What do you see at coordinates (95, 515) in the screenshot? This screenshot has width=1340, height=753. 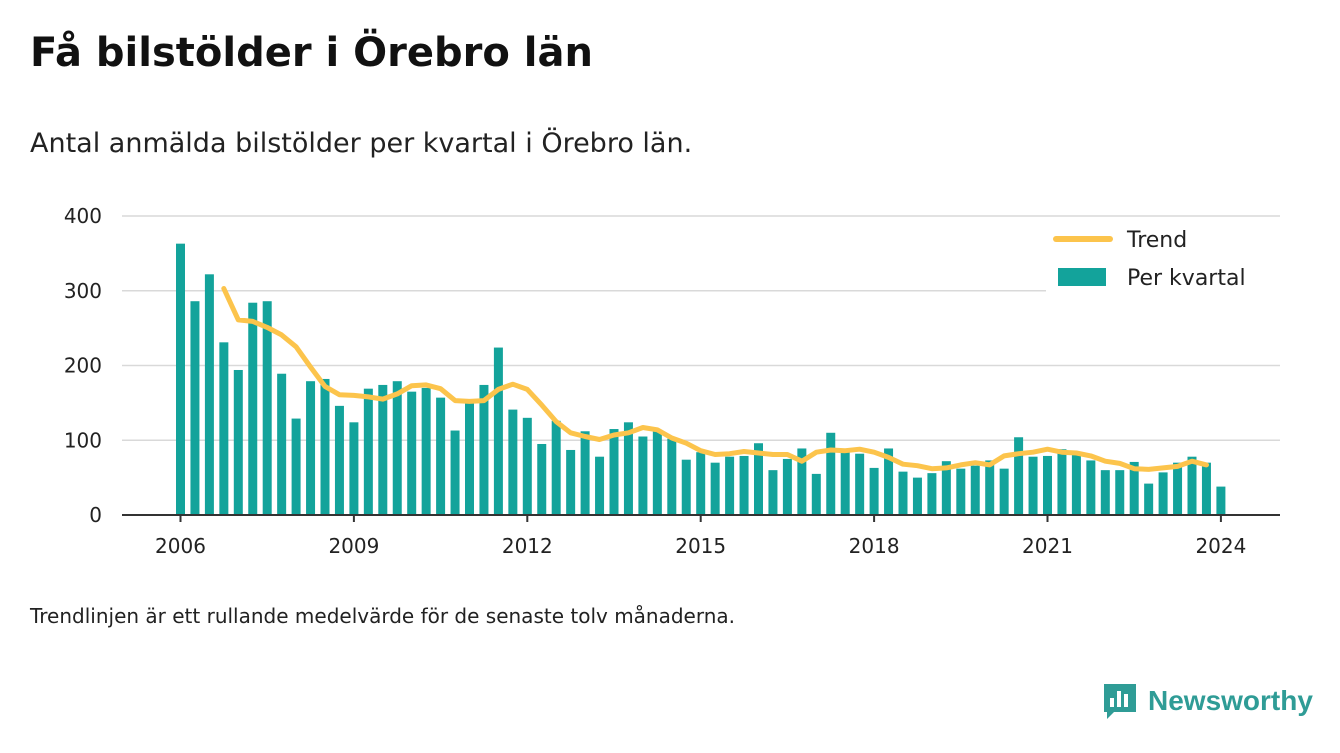 I see `y-tick-label: 0` at bounding box center [95, 515].